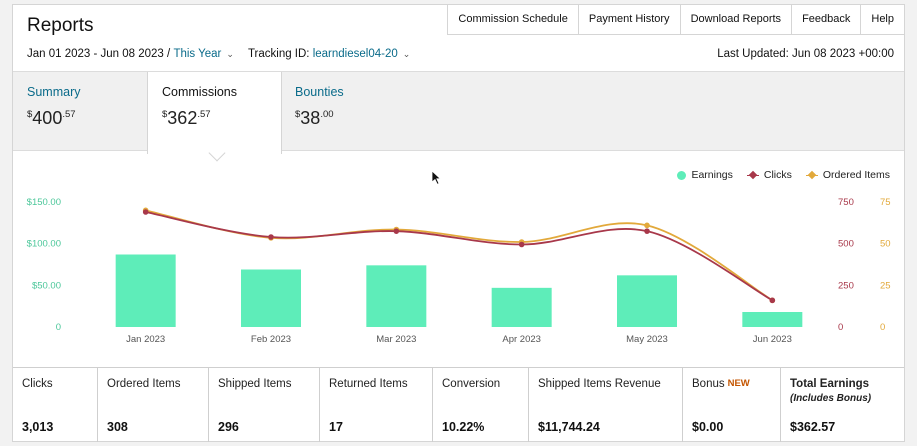  What do you see at coordinates (186, 118) in the screenshot?
I see `tab-amount: $362.57` at bounding box center [186, 118].